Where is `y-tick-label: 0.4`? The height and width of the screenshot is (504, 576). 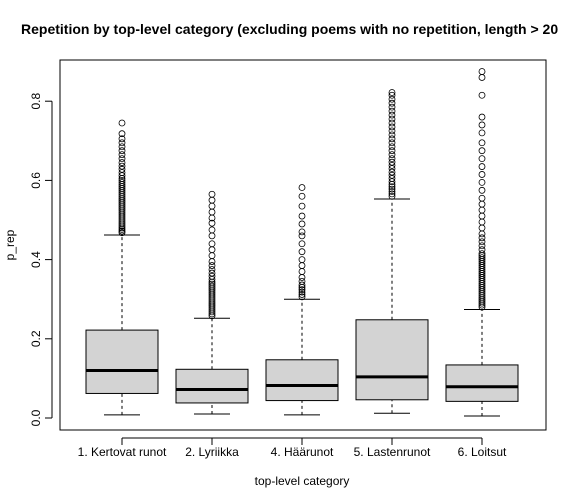
y-tick-label: 0.4 is located at coordinates (36, 259).